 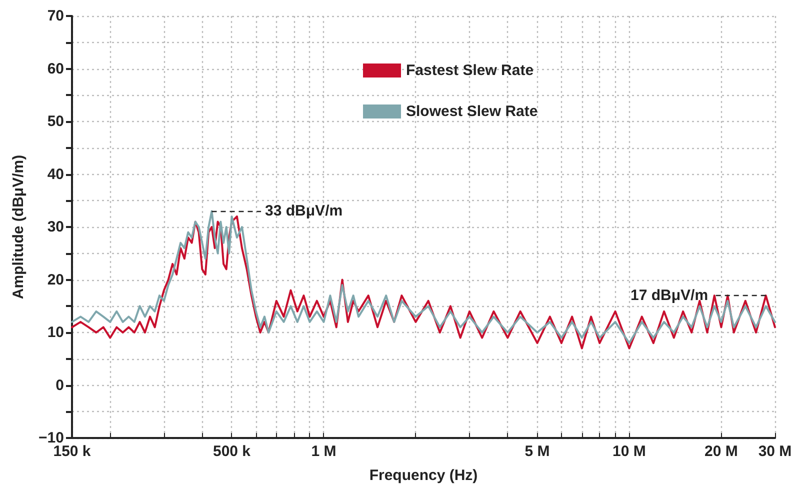 What do you see at coordinates (55, 16) in the screenshot?
I see `y-tick-label: 70` at bounding box center [55, 16].